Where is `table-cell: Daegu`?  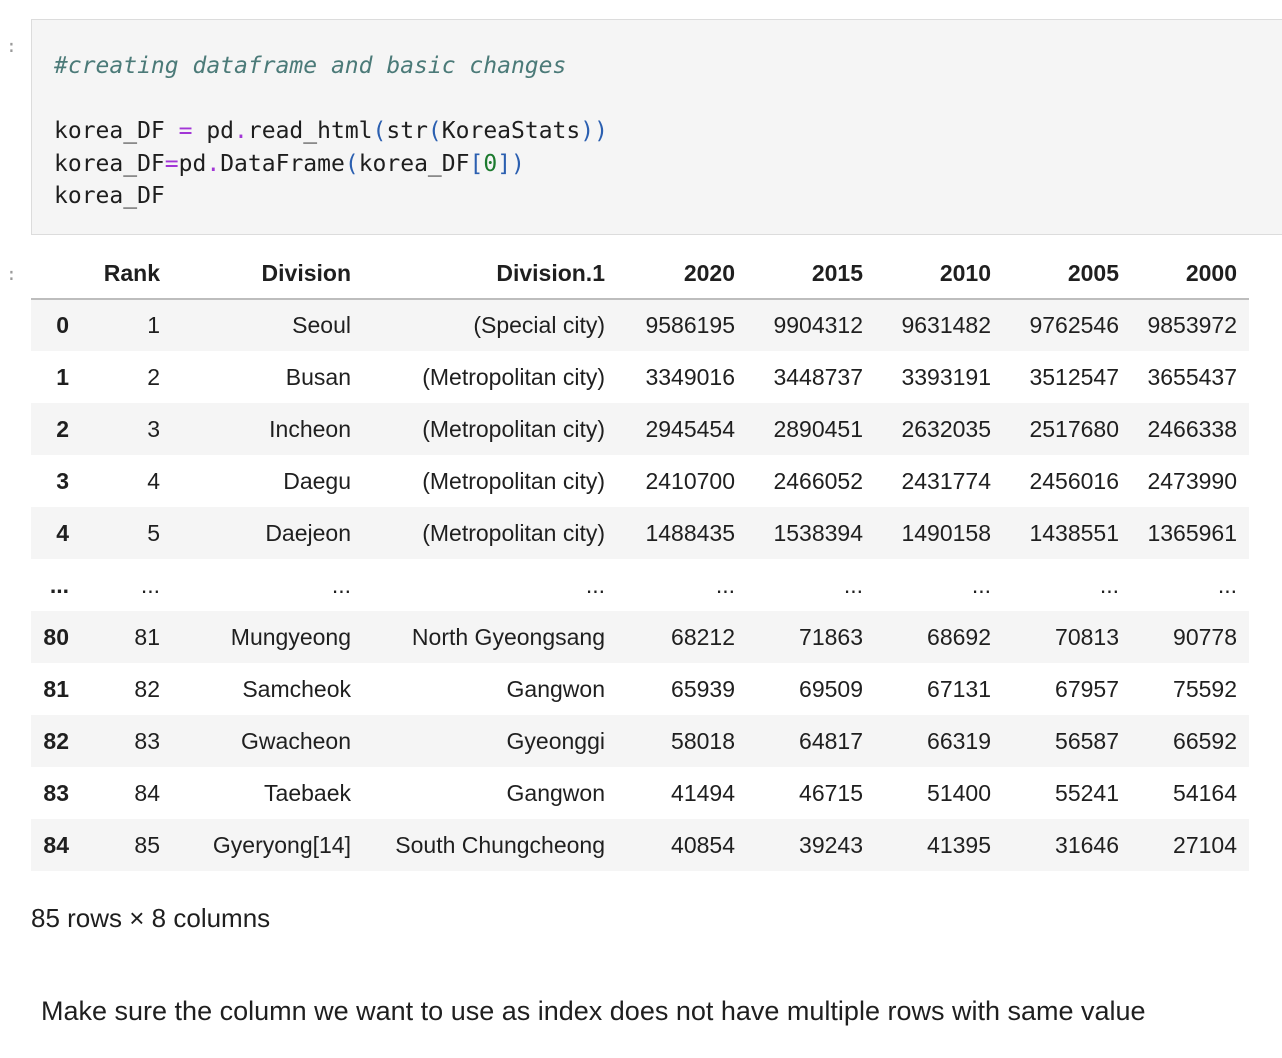 table-cell: Daegu is located at coordinates (317, 480).